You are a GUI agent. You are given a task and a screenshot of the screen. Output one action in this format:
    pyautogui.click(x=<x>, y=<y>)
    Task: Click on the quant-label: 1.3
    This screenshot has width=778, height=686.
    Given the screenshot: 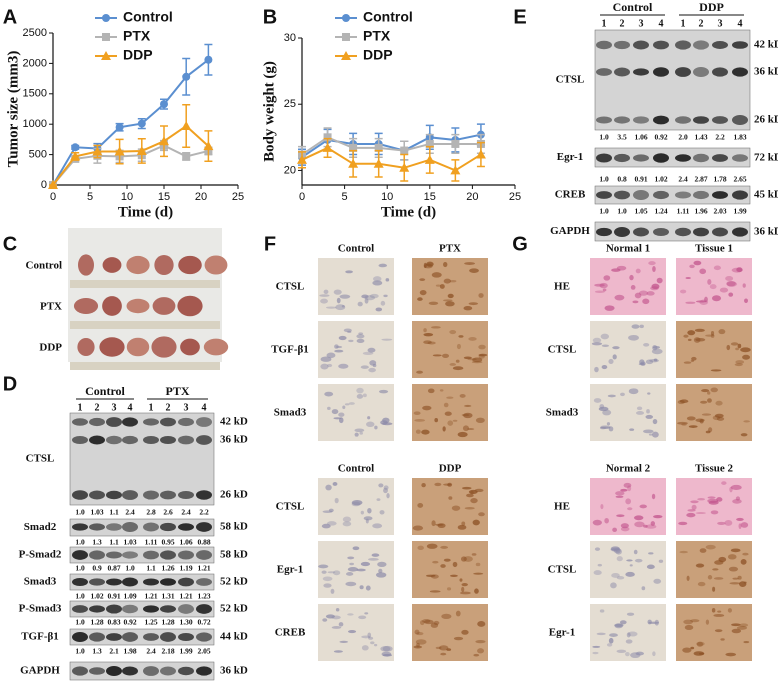 What is the action you would take?
    pyautogui.click(x=97, y=542)
    